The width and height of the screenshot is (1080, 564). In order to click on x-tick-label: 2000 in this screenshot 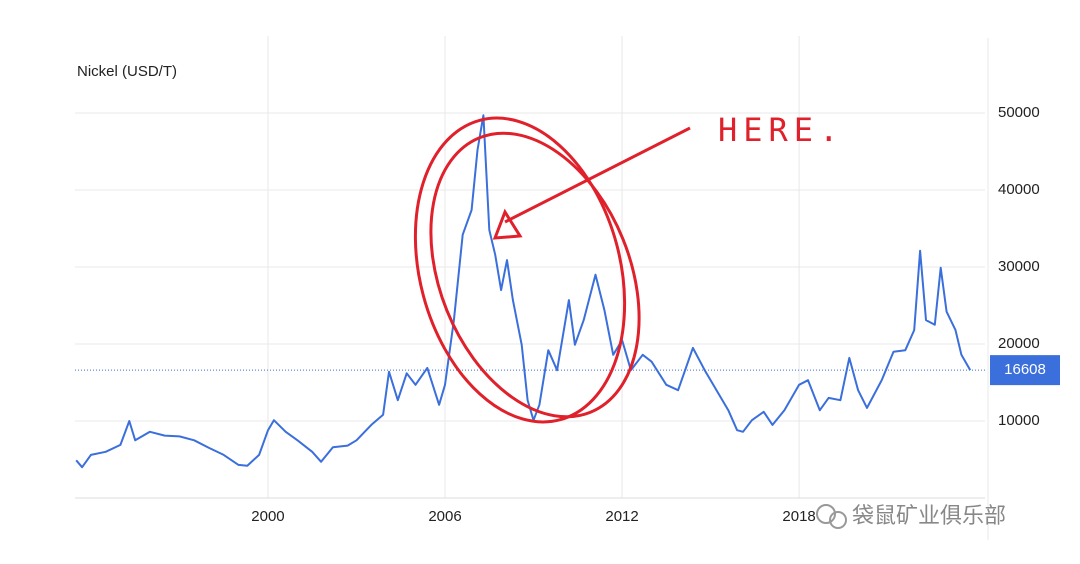, I will do `click(267, 516)`.